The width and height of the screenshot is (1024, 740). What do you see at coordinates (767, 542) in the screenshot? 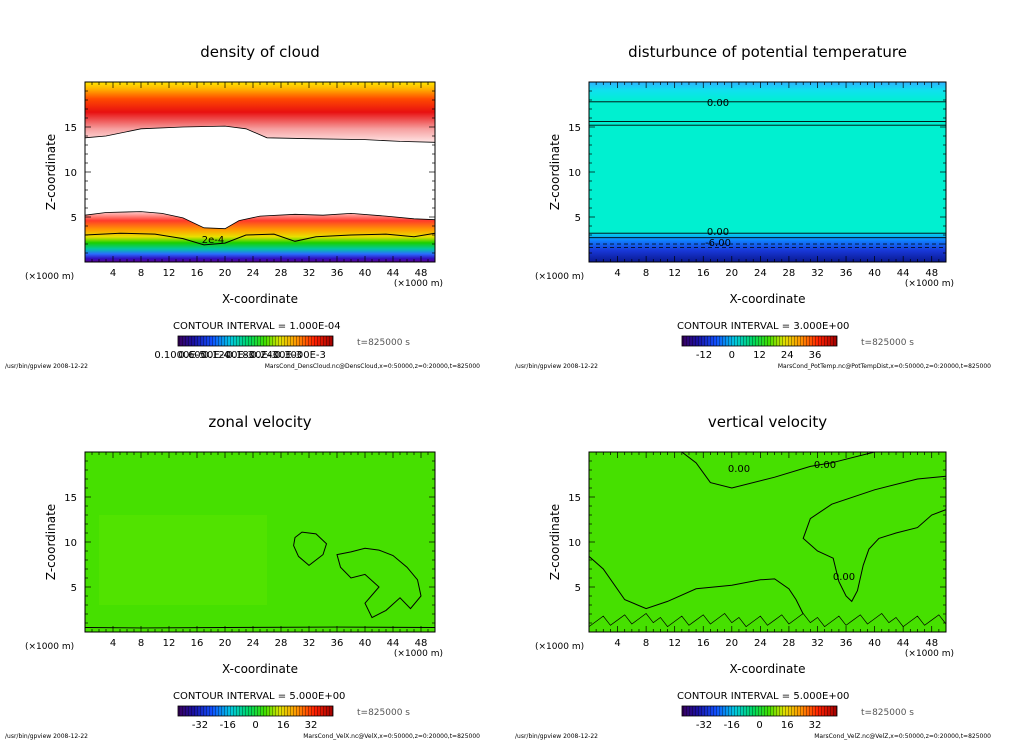
I see `plot-background` at bounding box center [767, 542].